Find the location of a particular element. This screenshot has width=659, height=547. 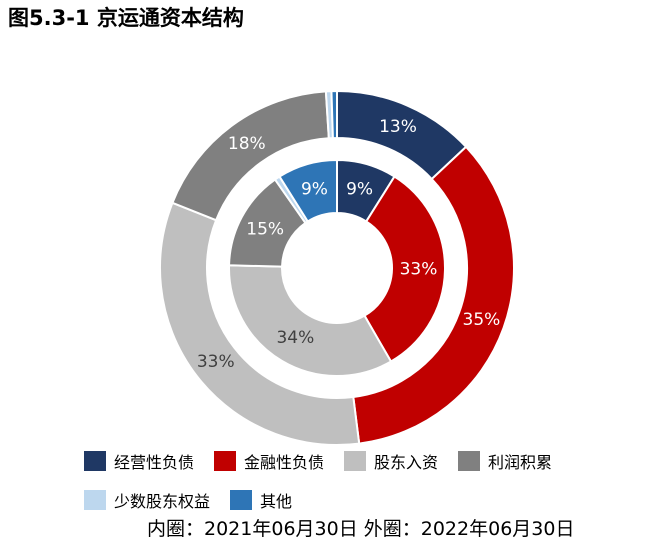

legend-item-operating-liabilities: 经营性负债 is located at coordinates (139, 461).